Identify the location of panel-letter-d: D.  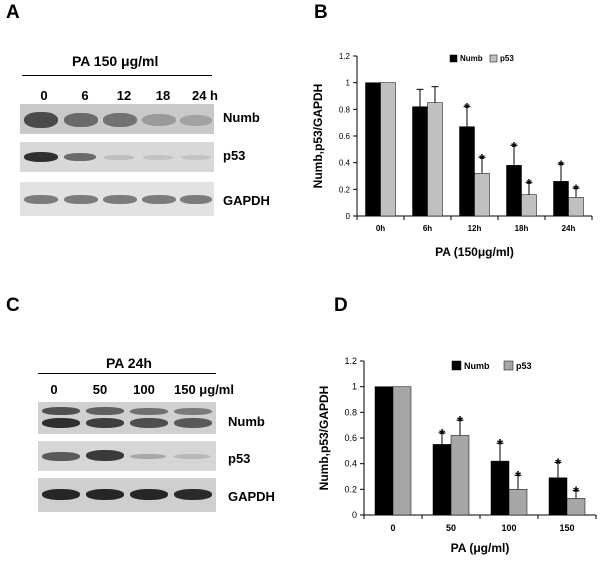
(341, 305).